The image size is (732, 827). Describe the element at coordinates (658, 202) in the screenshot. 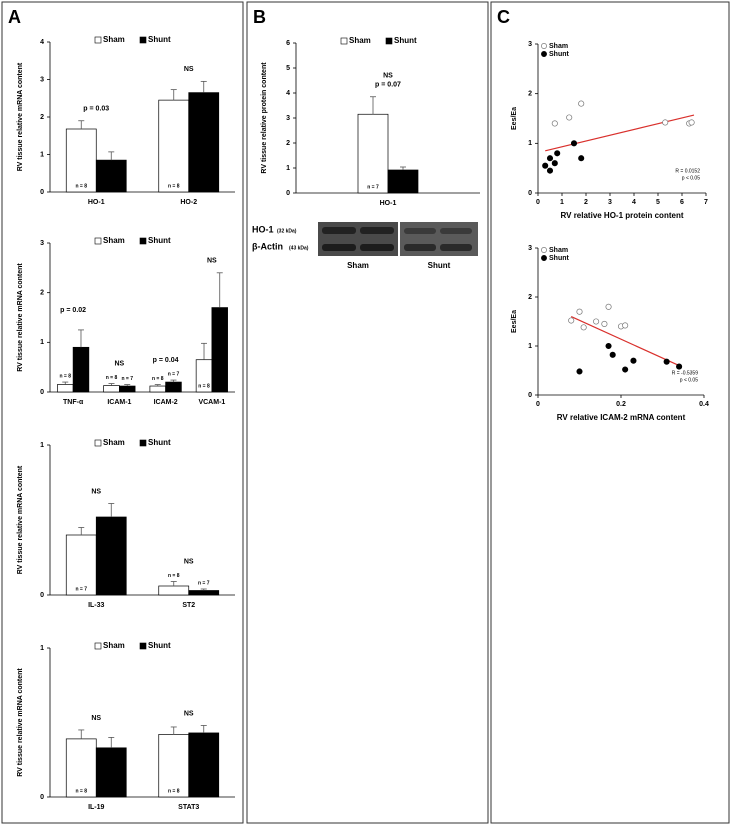

I see `x-tick-label: 5` at that location.